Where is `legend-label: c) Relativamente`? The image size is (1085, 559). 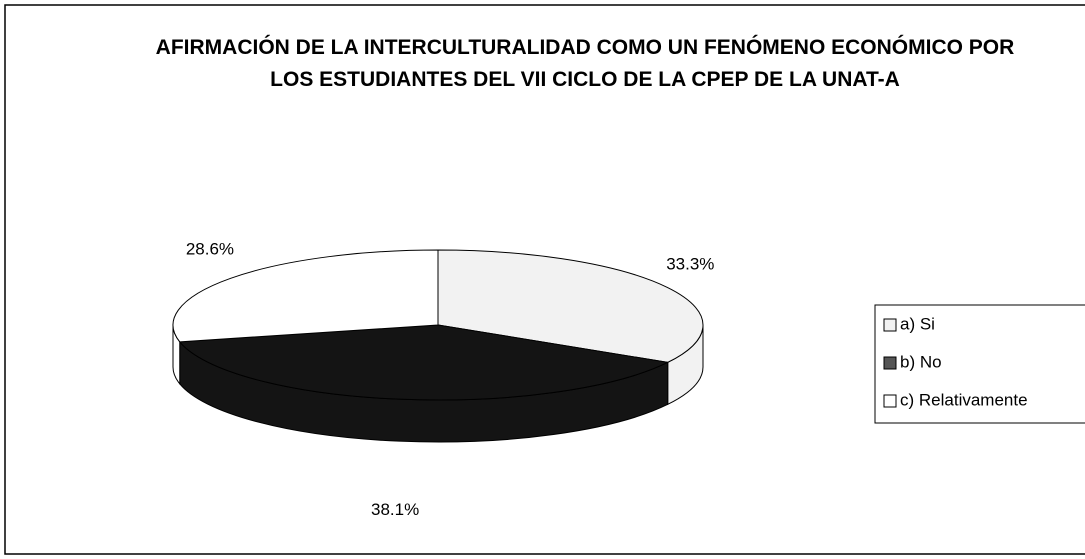 legend-label: c) Relativamente is located at coordinates (964, 399).